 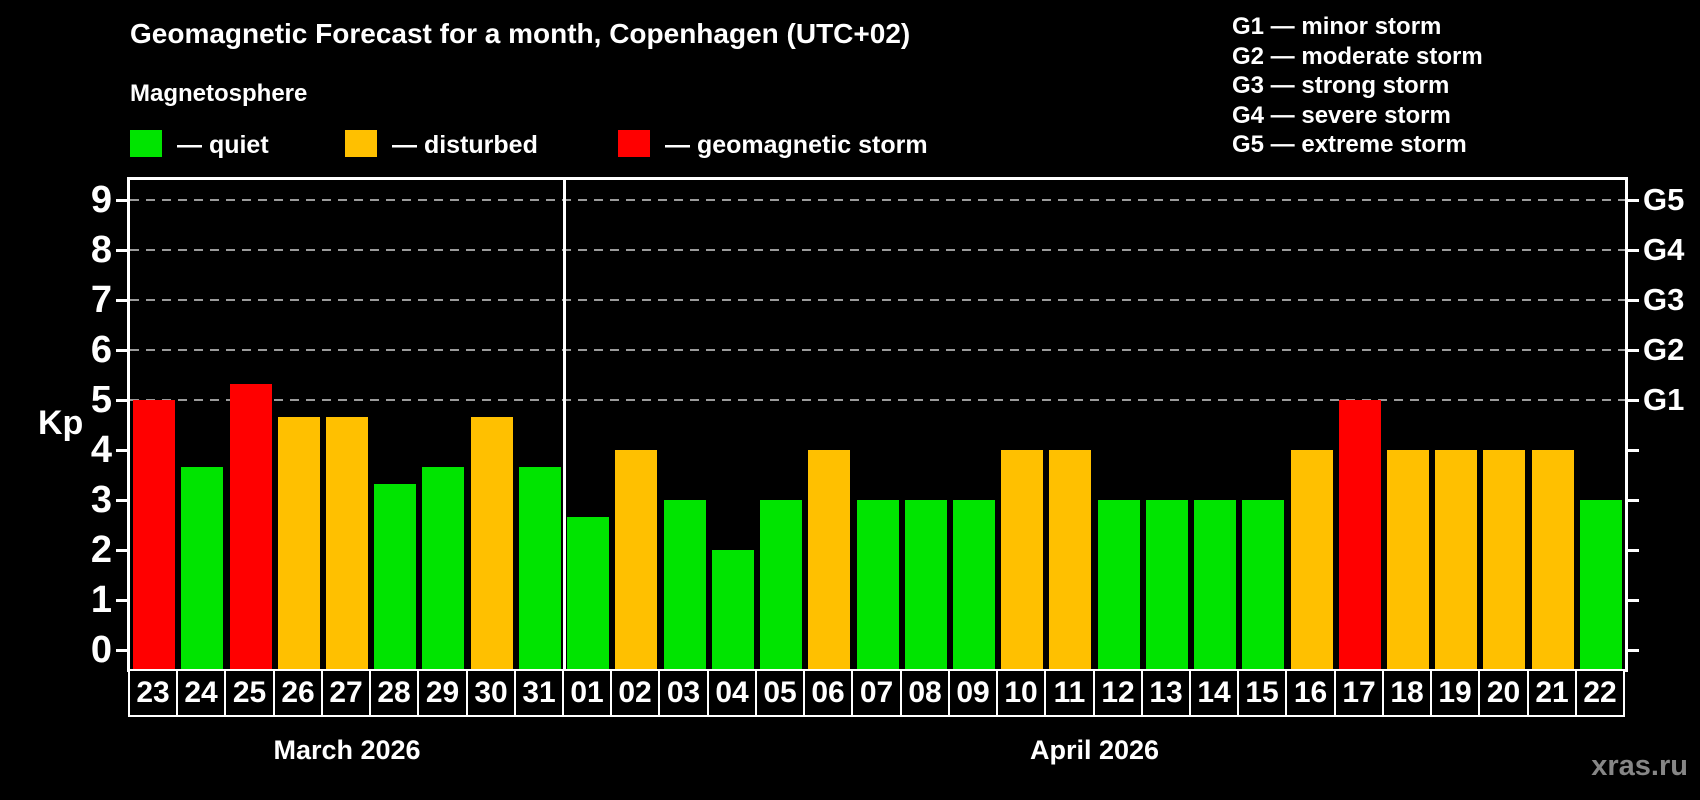 I want to click on month-label: April 2026, so click(x=1094, y=750).